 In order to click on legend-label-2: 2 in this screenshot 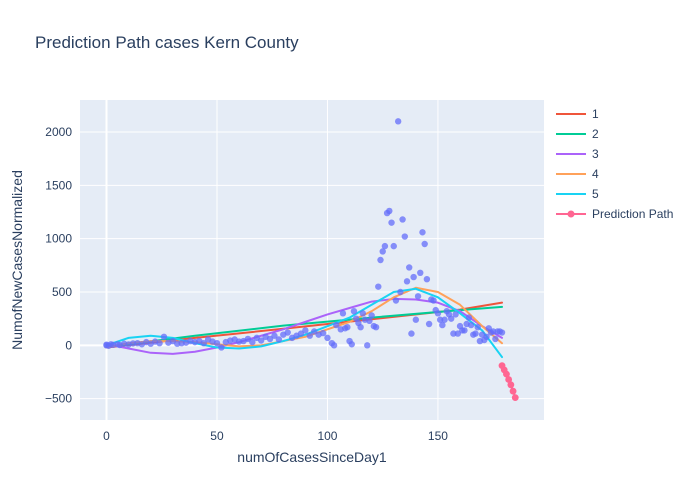, I will do `click(595, 134)`.